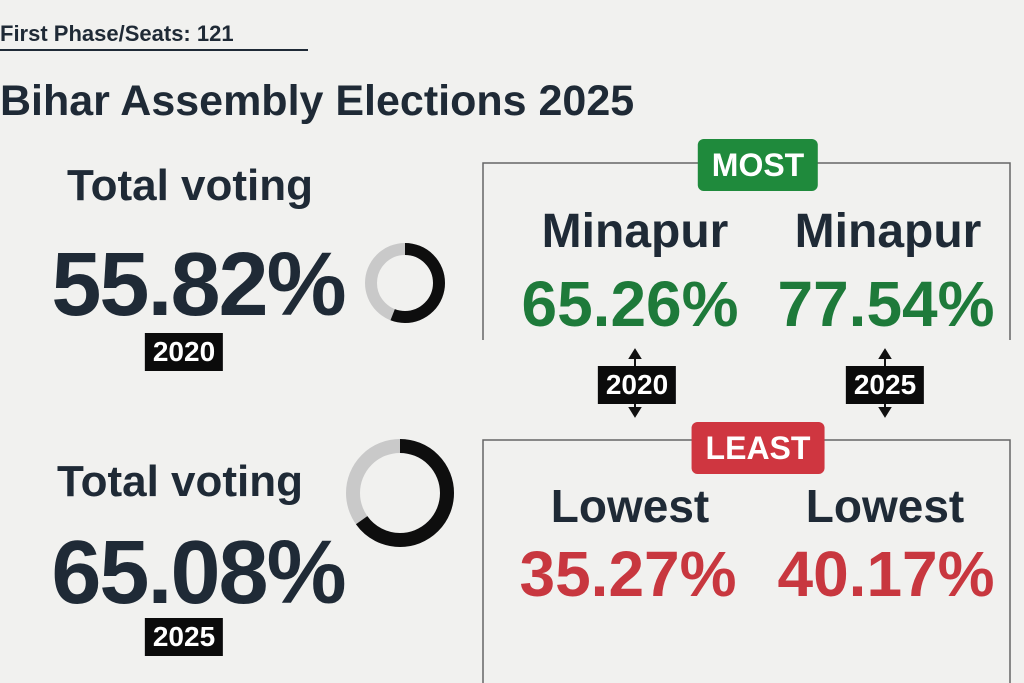  I want to click on donuts, so click(400, 395).